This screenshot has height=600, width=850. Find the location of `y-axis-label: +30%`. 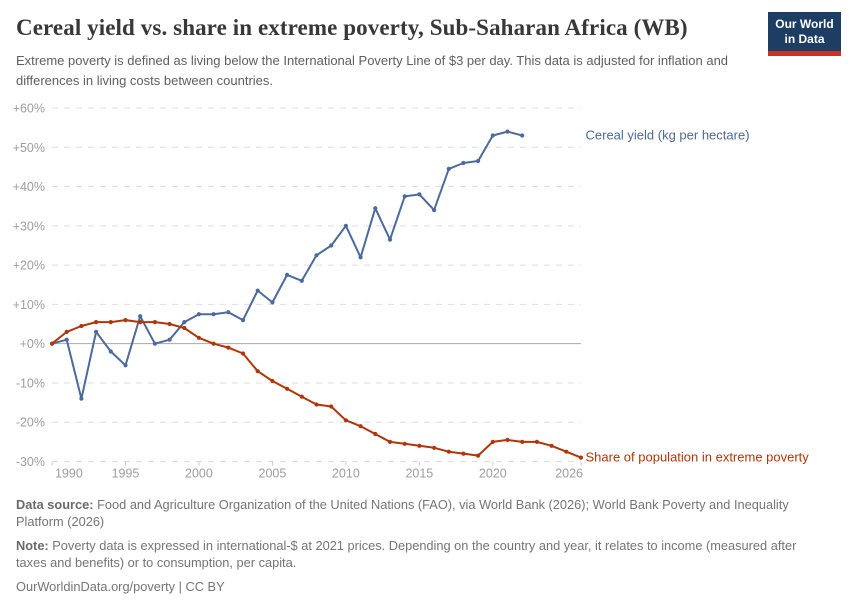

y-axis-label: +30% is located at coordinates (29, 226).